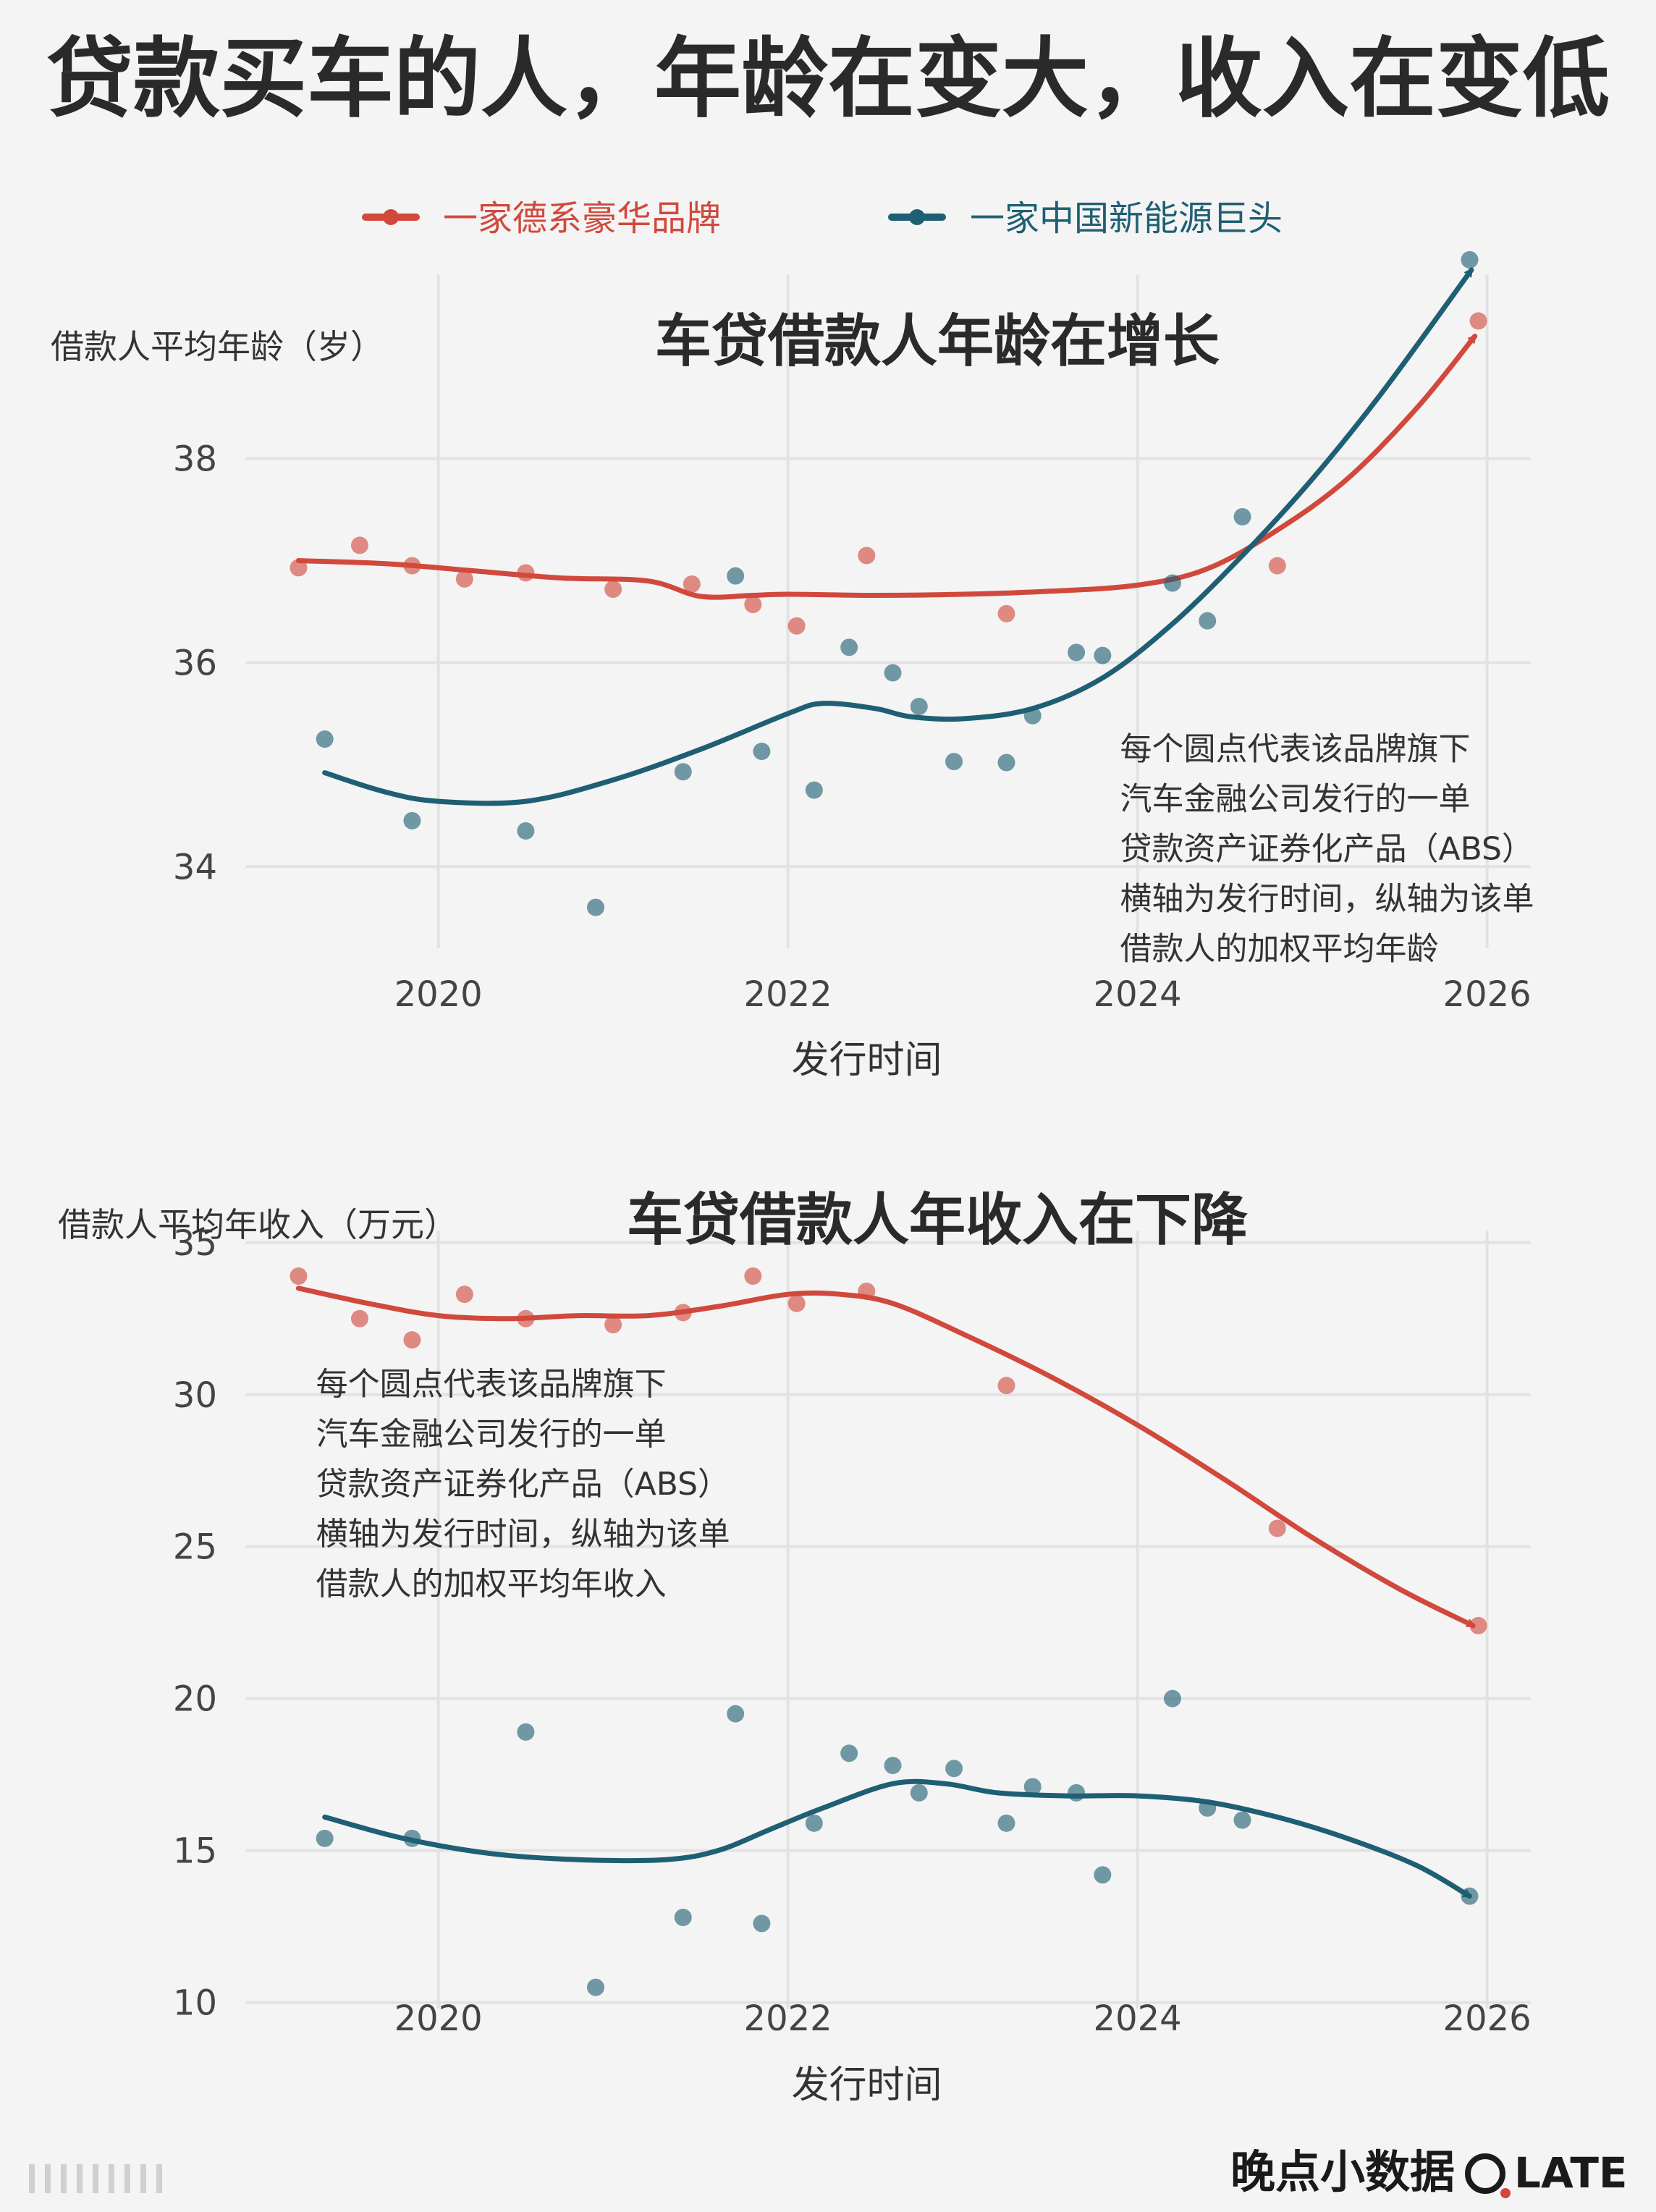 Image resolution: width=1656 pixels, height=2212 pixels. I want to click on legend-item-red: 一家德系豪华品牌, so click(541, 219).